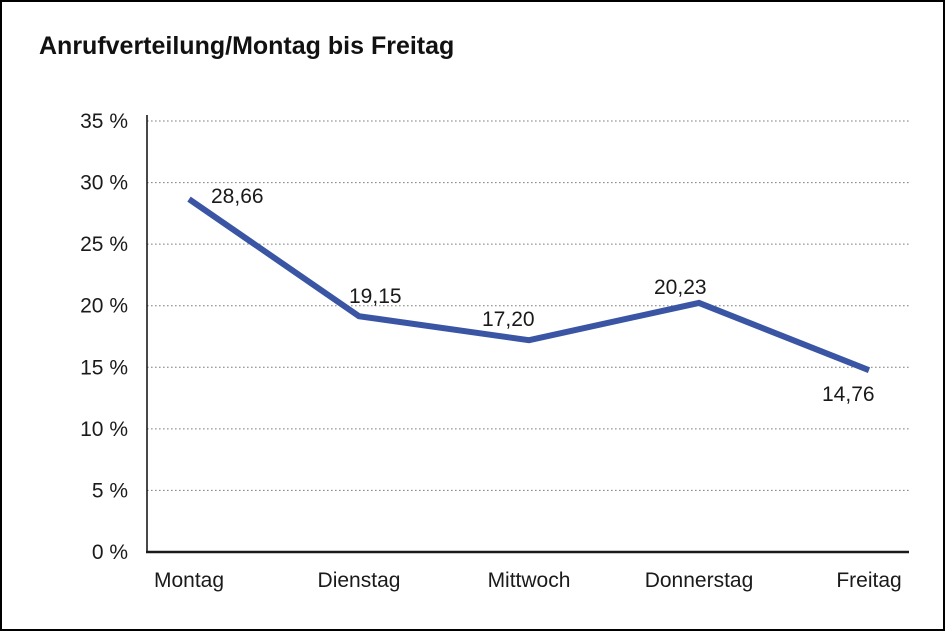  What do you see at coordinates (699, 580) in the screenshot?
I see `x-axis-label: Donnerstag` at bounding box center [699, 580].